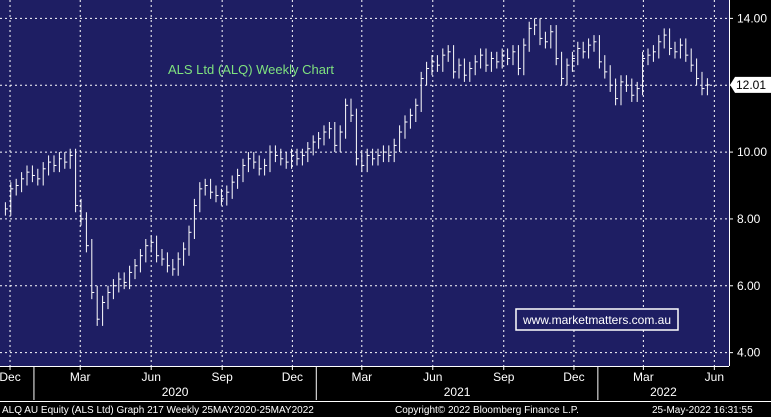 This screenshot has height=417, width=771. Describe the element at coordinates (457, 392) in the screenshot. I see `year-label: 2021` at that location.